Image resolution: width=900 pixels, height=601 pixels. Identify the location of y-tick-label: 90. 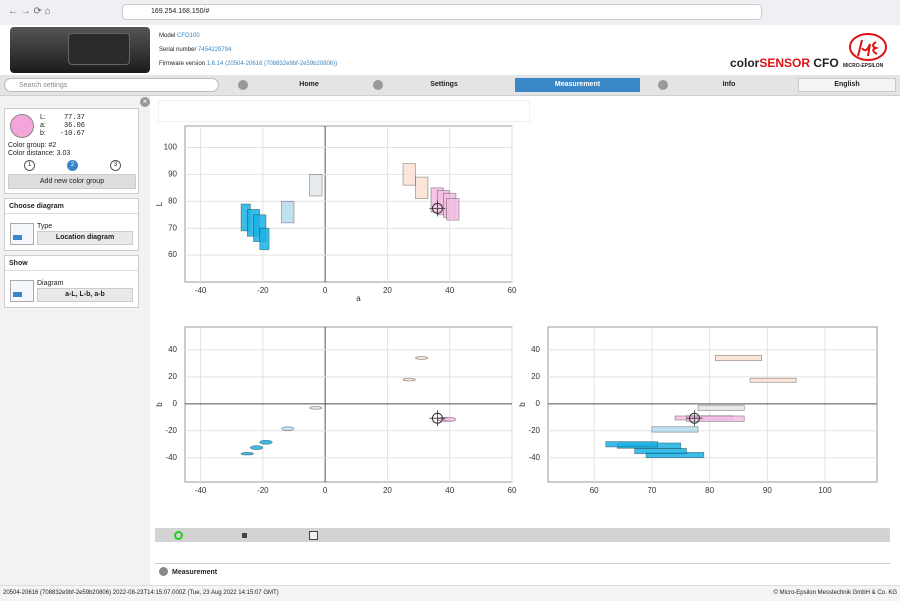
(172, 174).